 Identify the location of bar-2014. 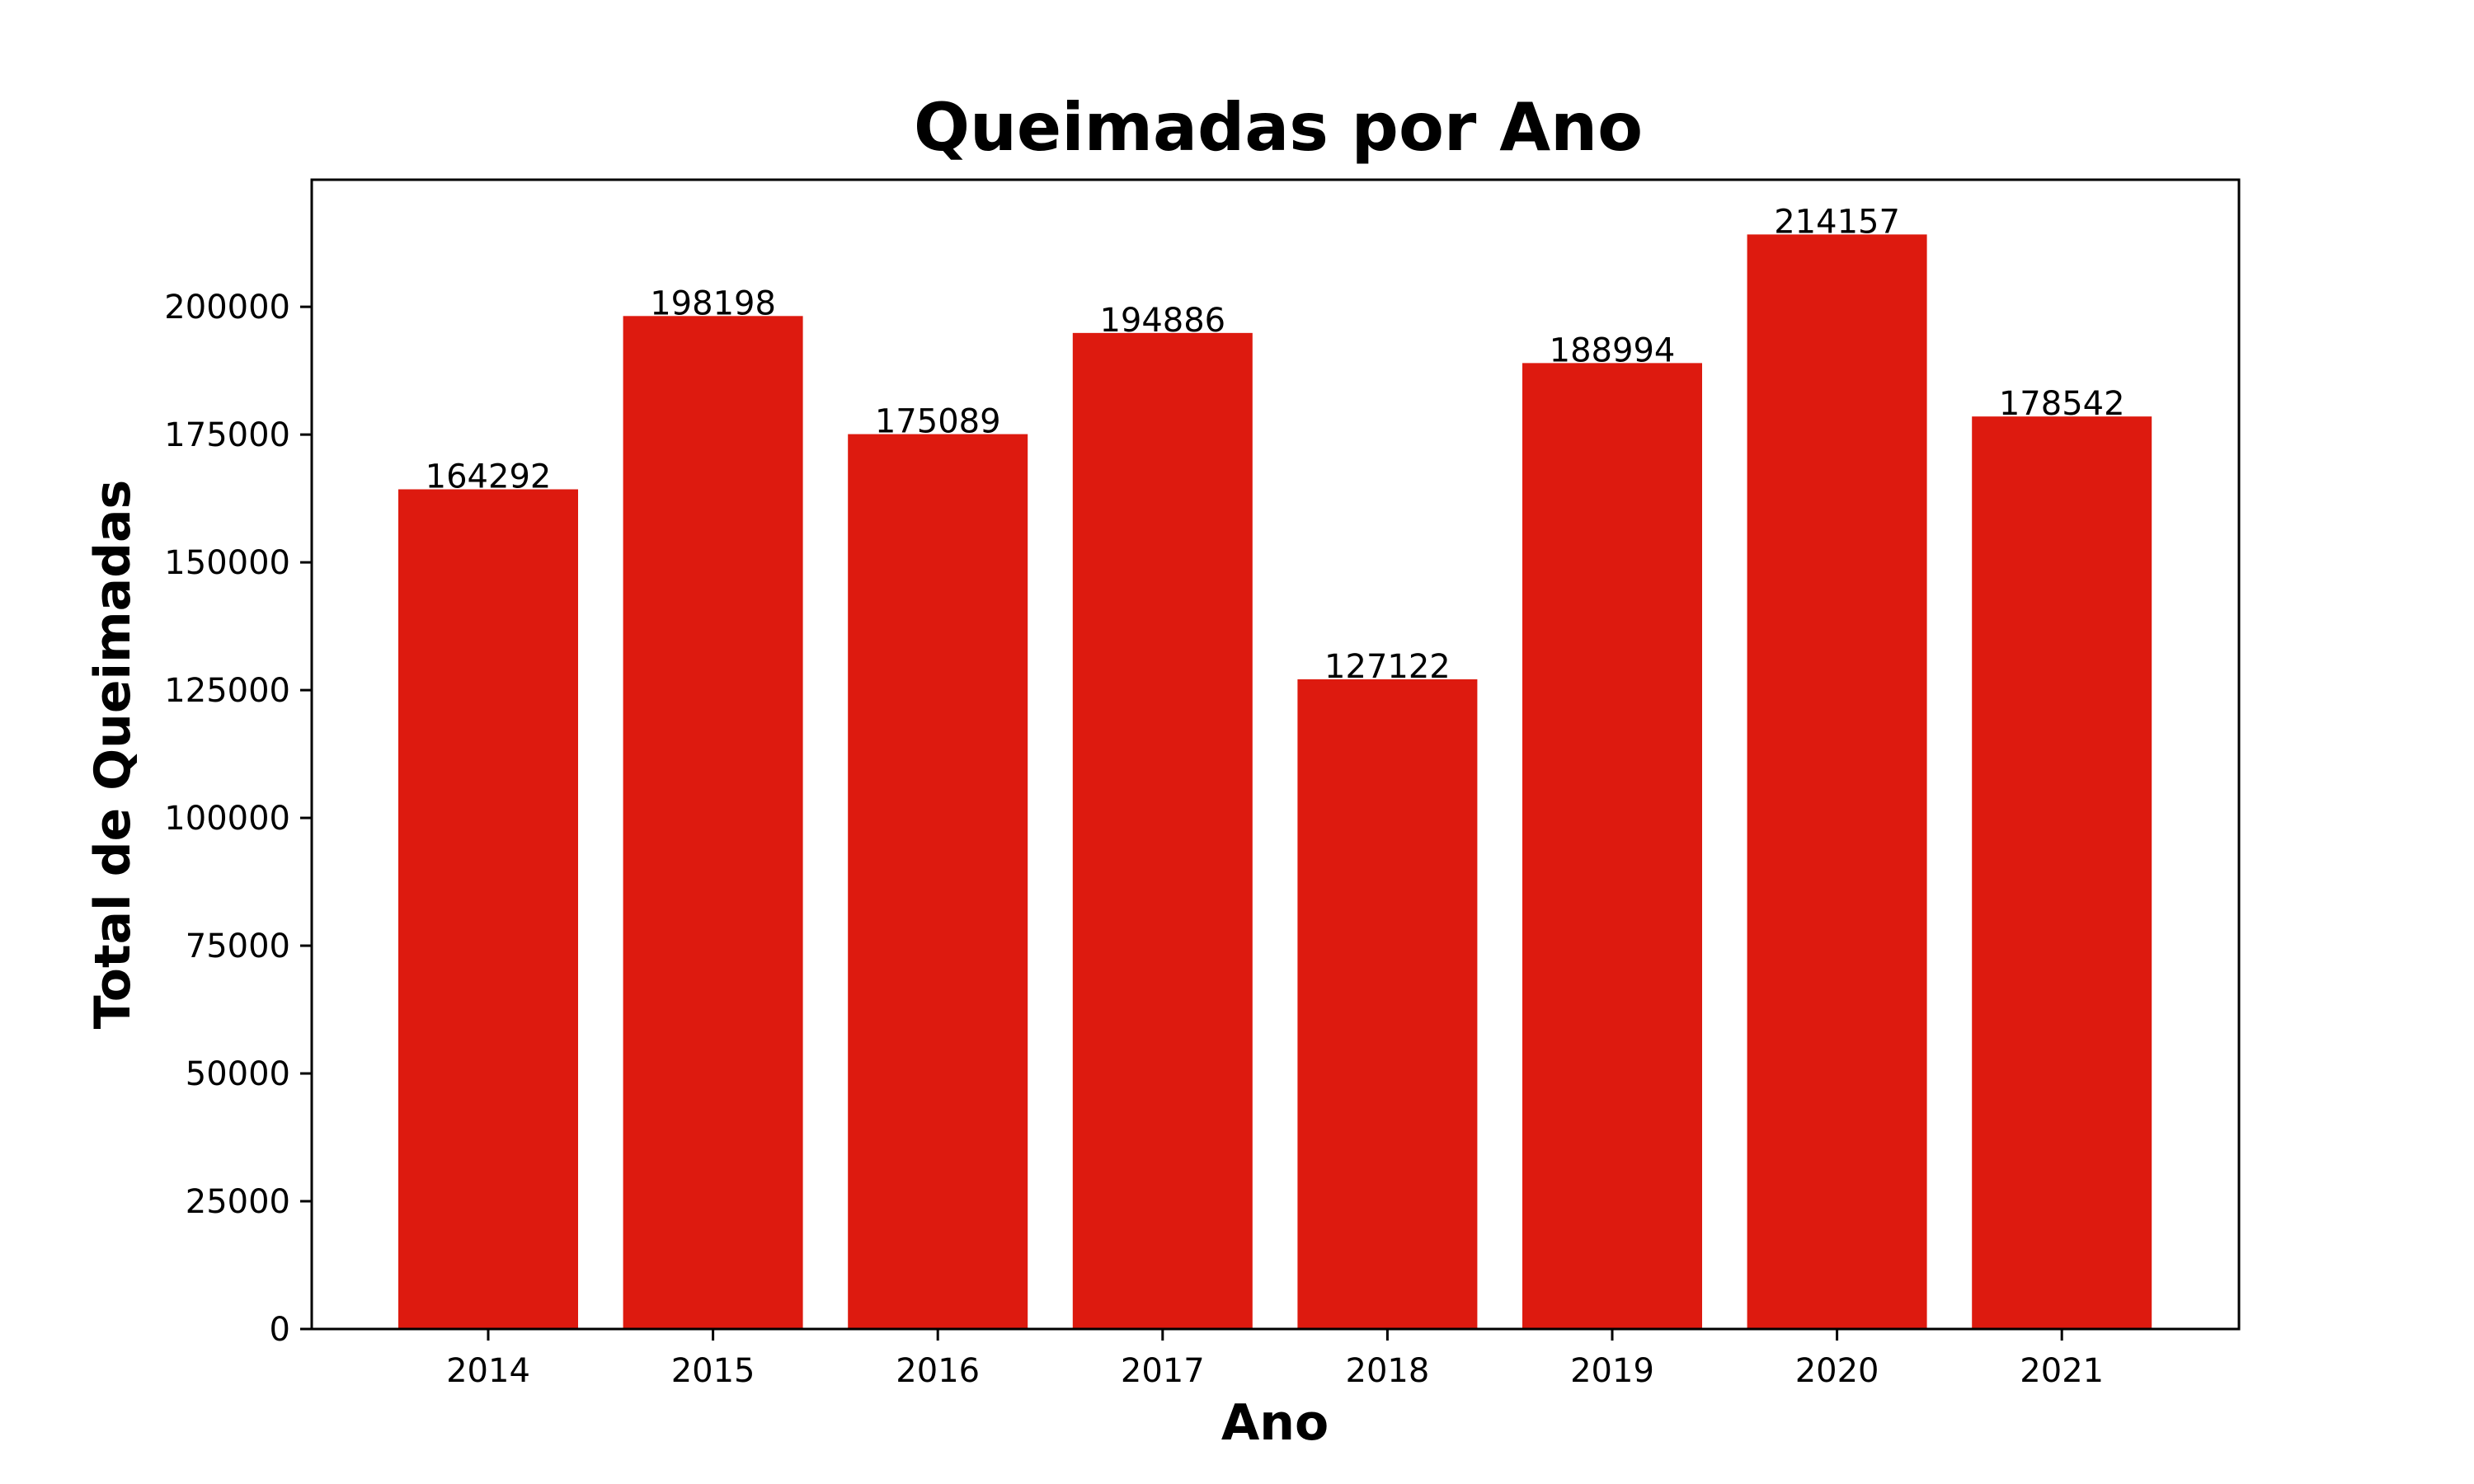
(488, 909).